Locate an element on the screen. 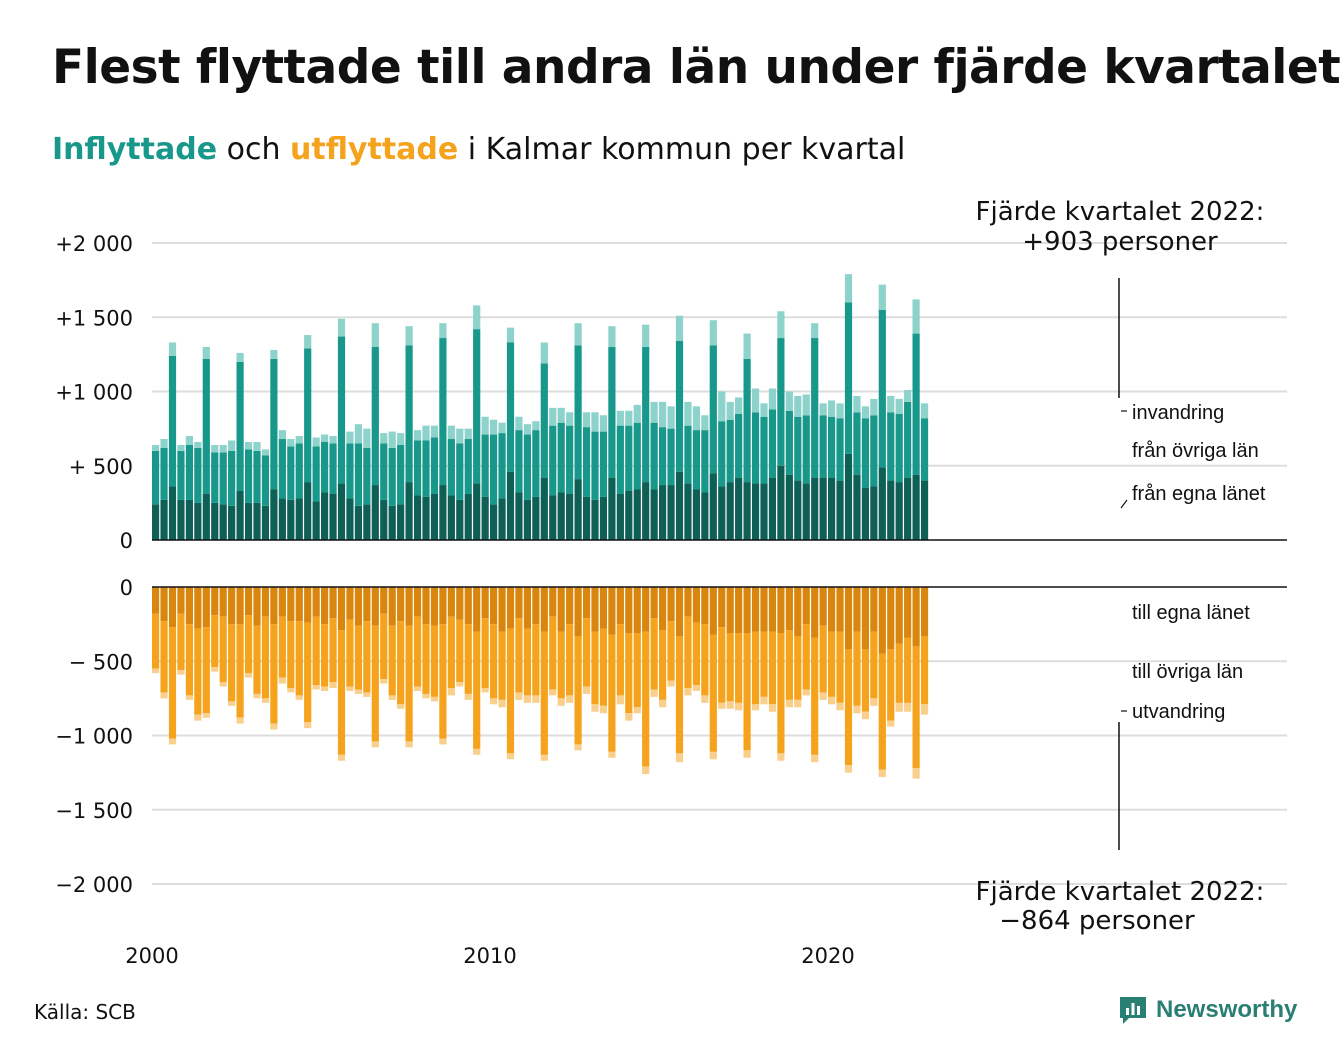 This screenshot has height=1060, width=1340. y-tick-label-top: +1 500 is located at coordinates (94, 318).